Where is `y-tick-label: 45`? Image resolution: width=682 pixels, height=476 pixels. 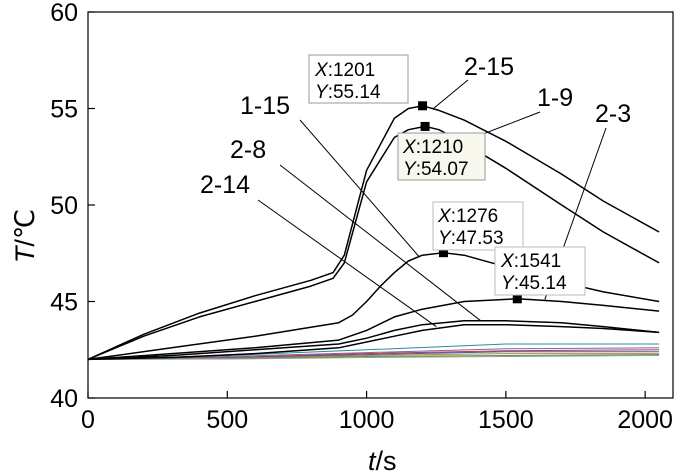 y-tick-label: 45 is located at coordinates (64, 303).